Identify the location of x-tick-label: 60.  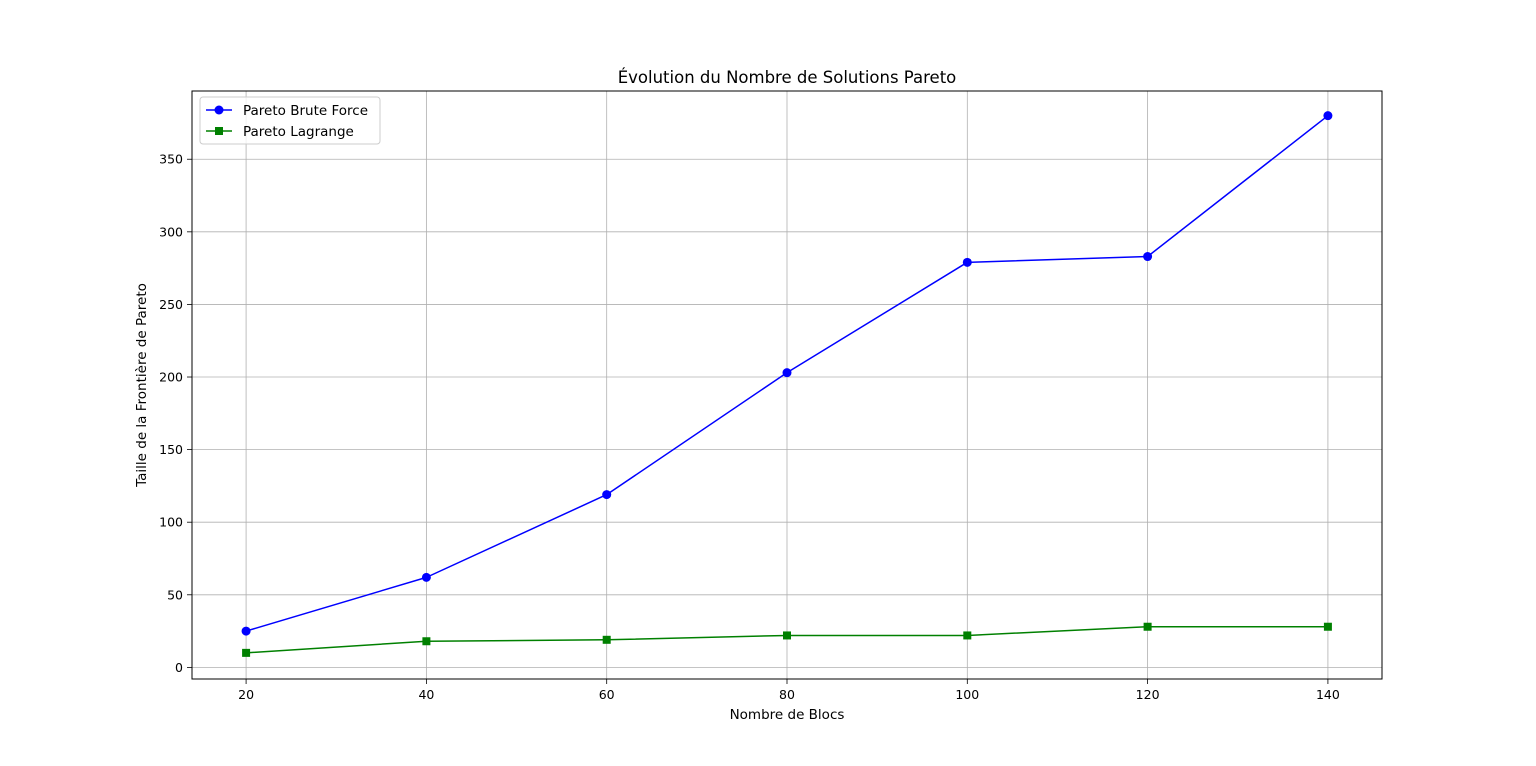
(607, 694).